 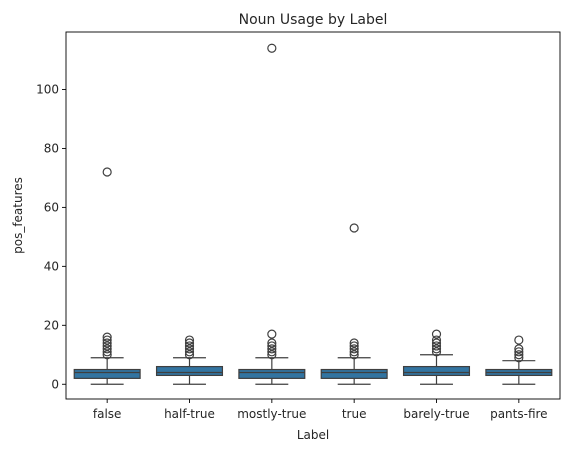 What do you see at coordinates (272, 214) in the screenshot?
I see `box-mostly-true` at bounding box center [272, 214].